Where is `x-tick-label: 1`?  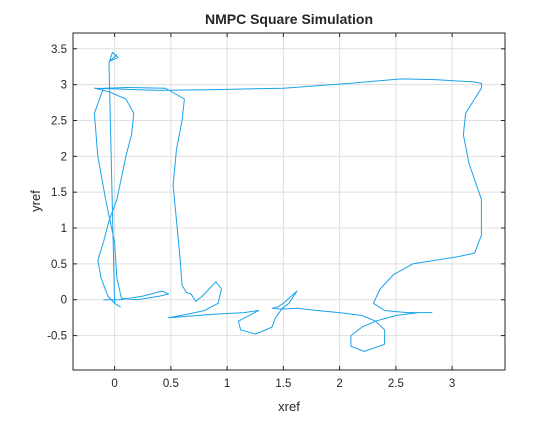
x-tick-label: 1 is located at coordinates (227, 384).